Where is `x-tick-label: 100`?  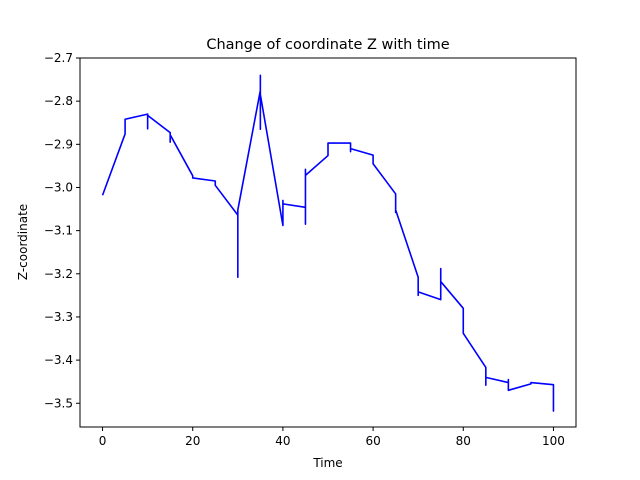 x-tick-label: 100 is located at coordinates (553, 441).